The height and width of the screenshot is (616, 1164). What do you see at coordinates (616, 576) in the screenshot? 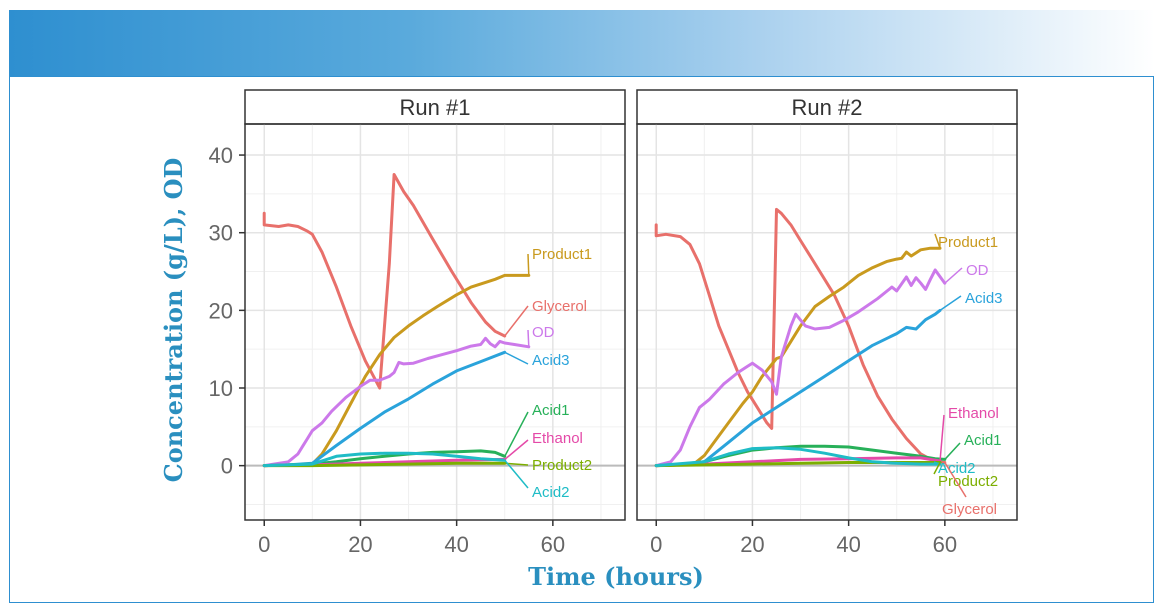
I see `x-axis-title: Time (hours)` at bounding box center [616, 576].